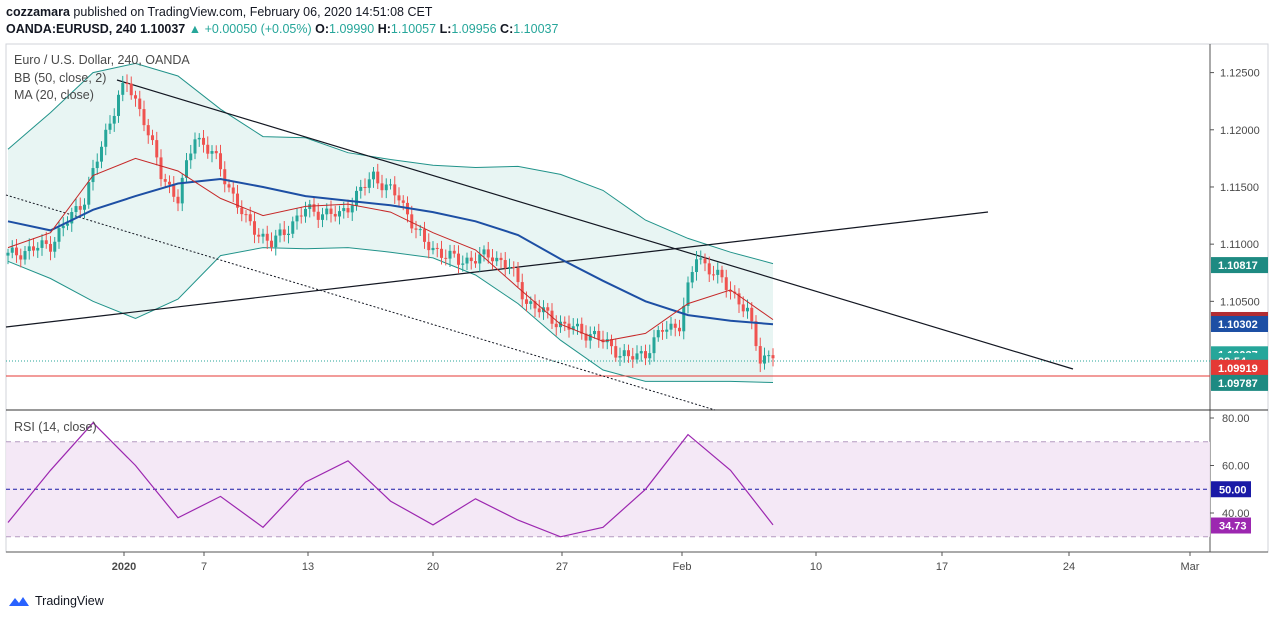  Describe the element at coordinates (1236, 514) in the screenshot. I see `rsi-tick-label: 40.00` at that location.